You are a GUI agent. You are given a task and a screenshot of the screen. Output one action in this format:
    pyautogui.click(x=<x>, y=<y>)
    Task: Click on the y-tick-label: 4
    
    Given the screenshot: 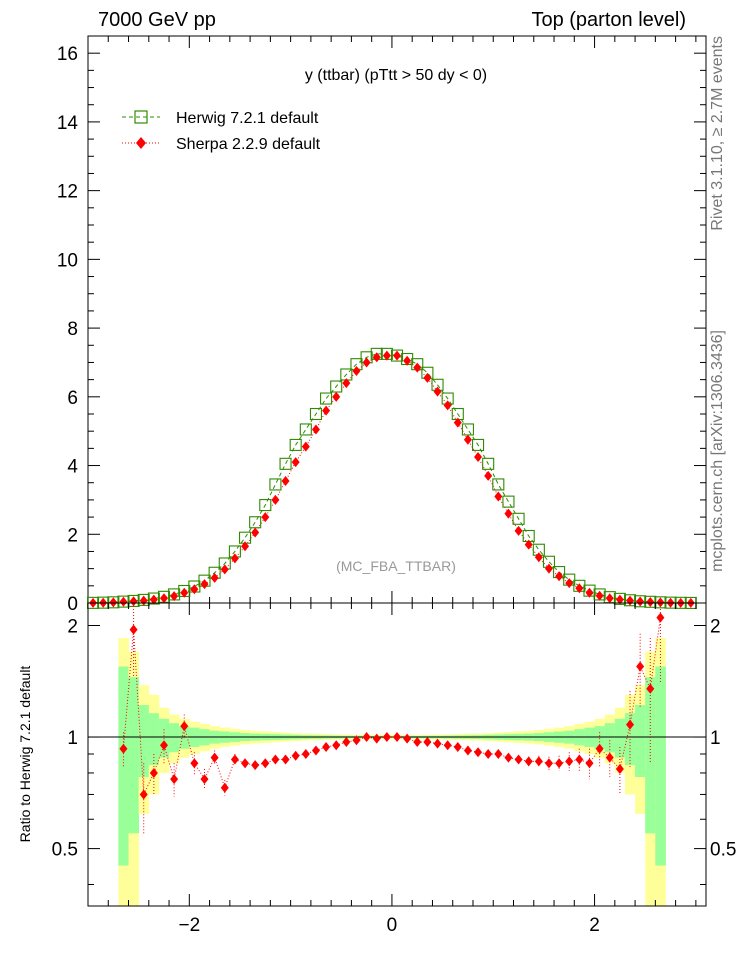 What is the action you would take?
    pyautogui.click(x=72, y=467)
    